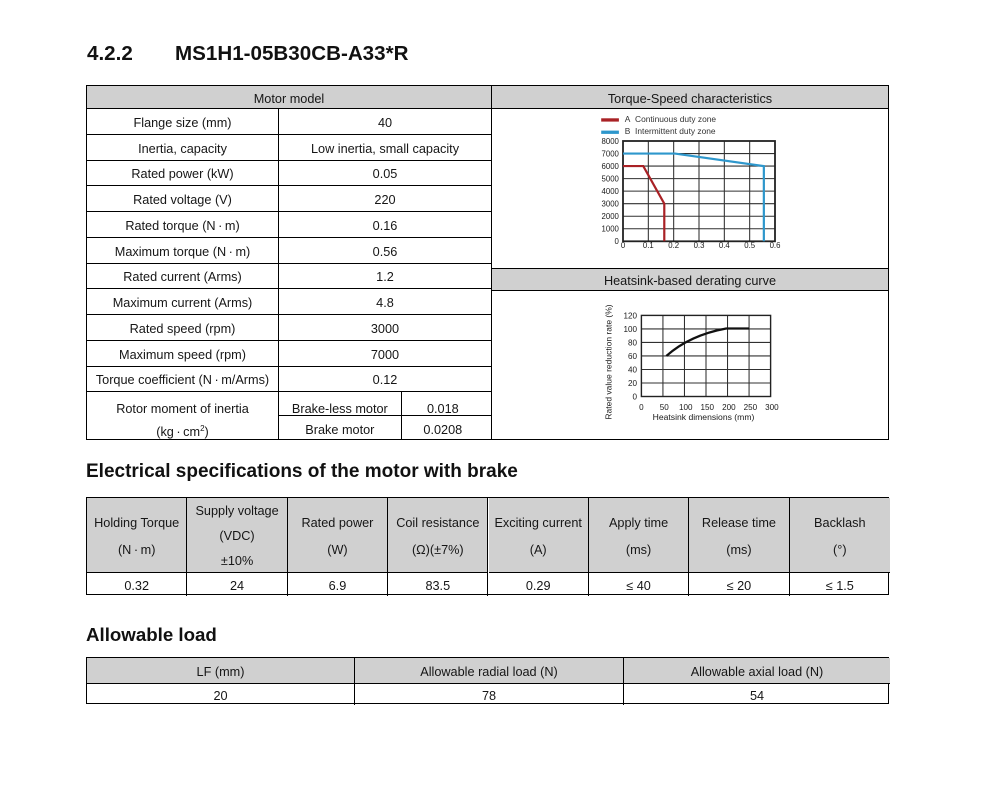  Describe the element at coordinates (772, 407) in the screenshot. I see `svg-text: 300` at that location.